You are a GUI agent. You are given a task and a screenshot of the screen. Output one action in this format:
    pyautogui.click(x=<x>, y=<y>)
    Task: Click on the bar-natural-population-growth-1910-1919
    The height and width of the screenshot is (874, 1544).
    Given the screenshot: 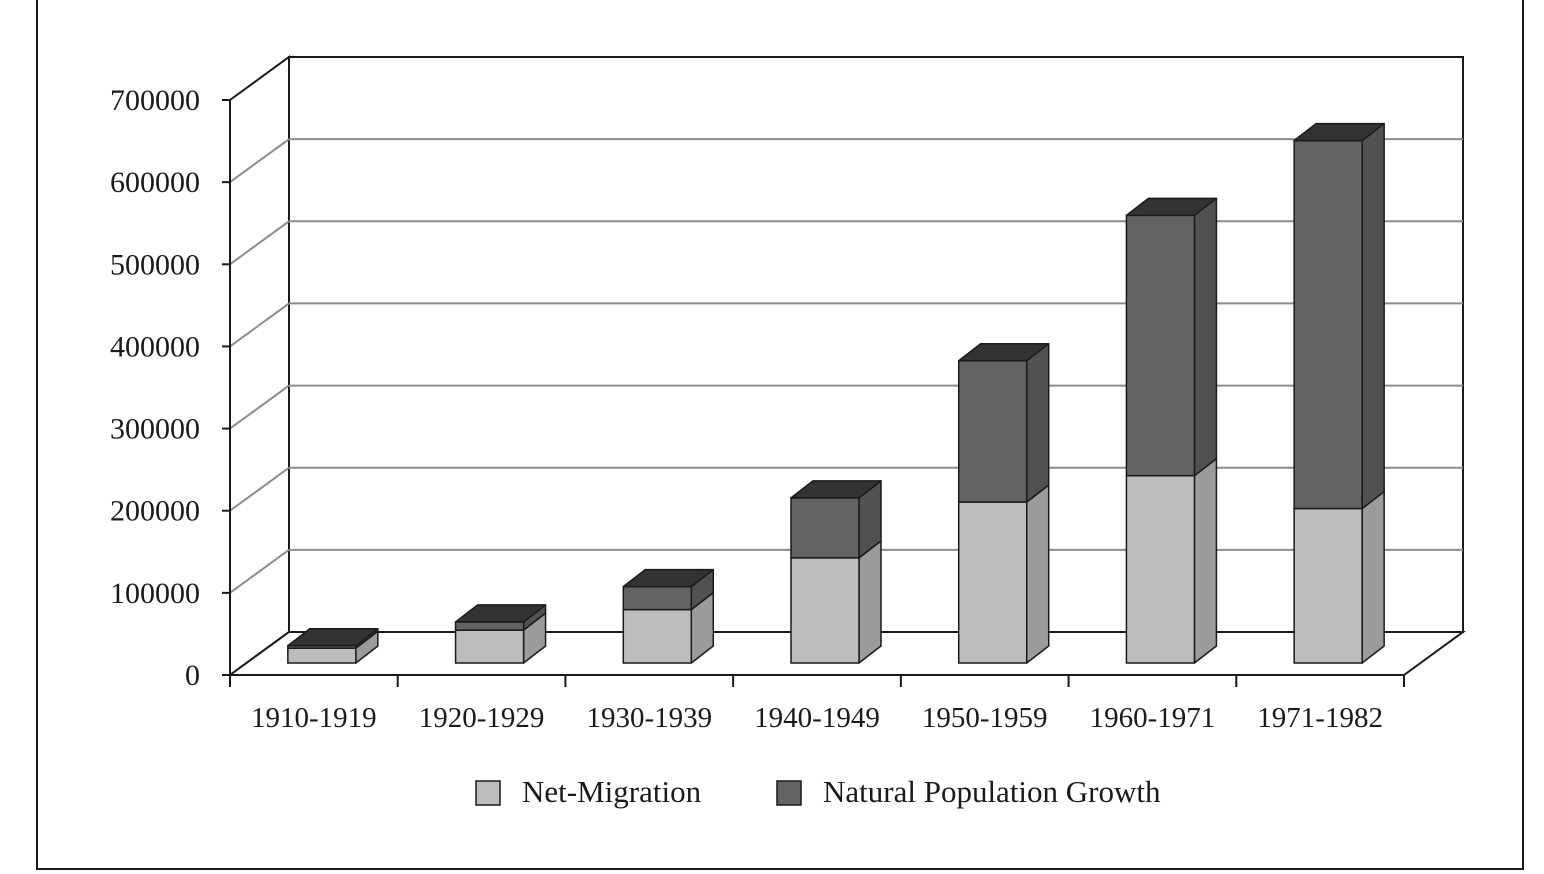 What is the action you would take?
    pyautogui.click(x=333, y=638)
    